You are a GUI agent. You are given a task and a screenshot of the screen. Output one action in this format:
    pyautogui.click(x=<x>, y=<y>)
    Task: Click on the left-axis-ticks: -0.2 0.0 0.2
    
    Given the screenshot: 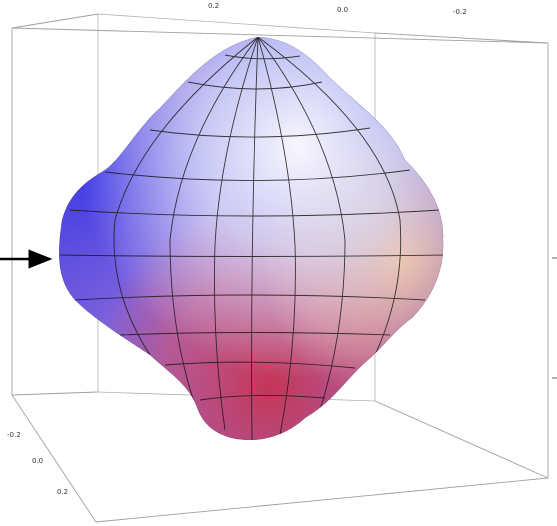 What is the action you would take?
    pyautogui.click(x=37, y=463)
    